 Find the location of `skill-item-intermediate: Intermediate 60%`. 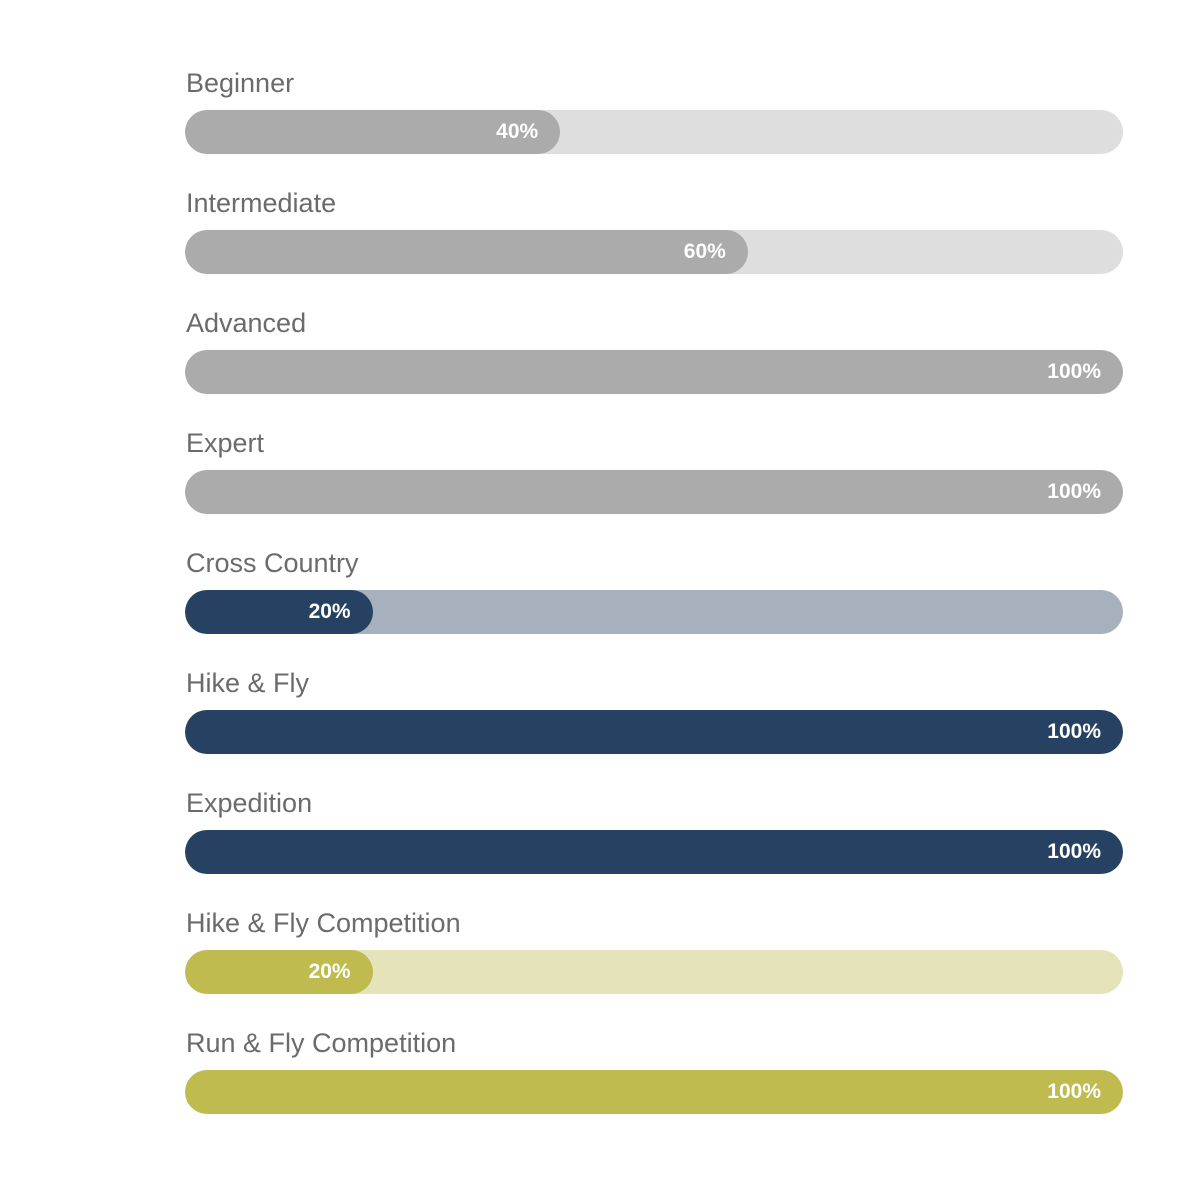

skill-item-intermediate: Intermediate 60% is located at coordinates (654, 244).